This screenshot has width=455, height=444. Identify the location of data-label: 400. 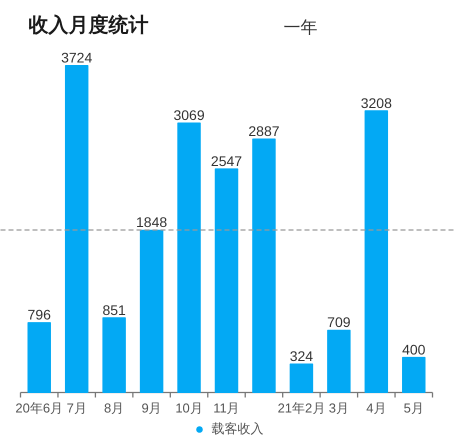
(414, 349).